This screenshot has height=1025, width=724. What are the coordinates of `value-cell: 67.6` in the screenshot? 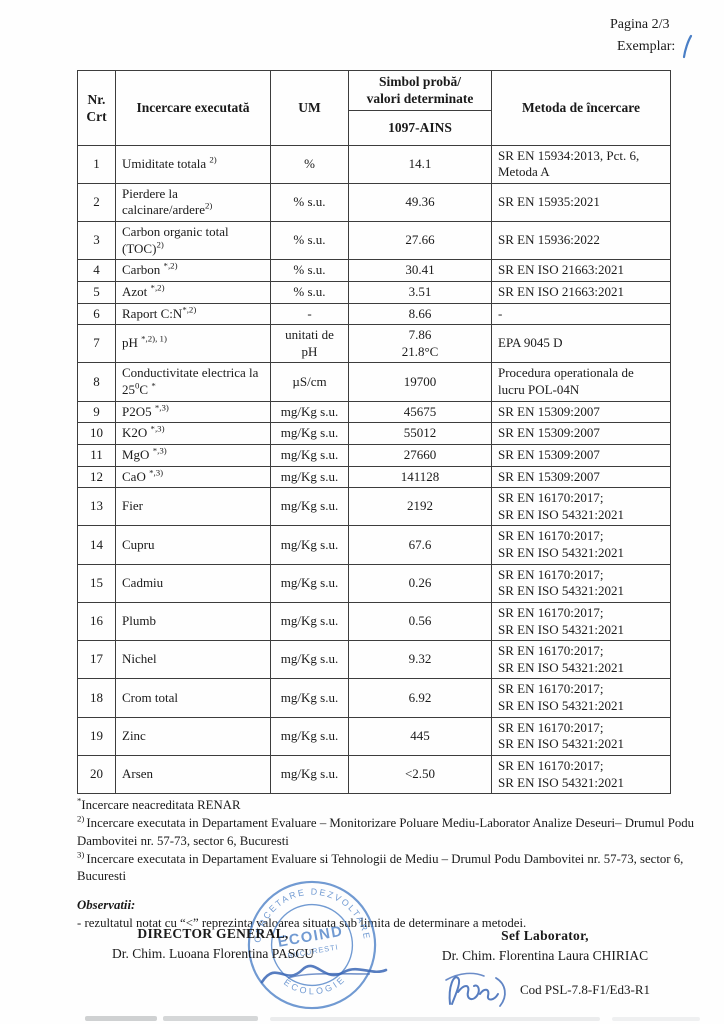 It's located at (420, 545).